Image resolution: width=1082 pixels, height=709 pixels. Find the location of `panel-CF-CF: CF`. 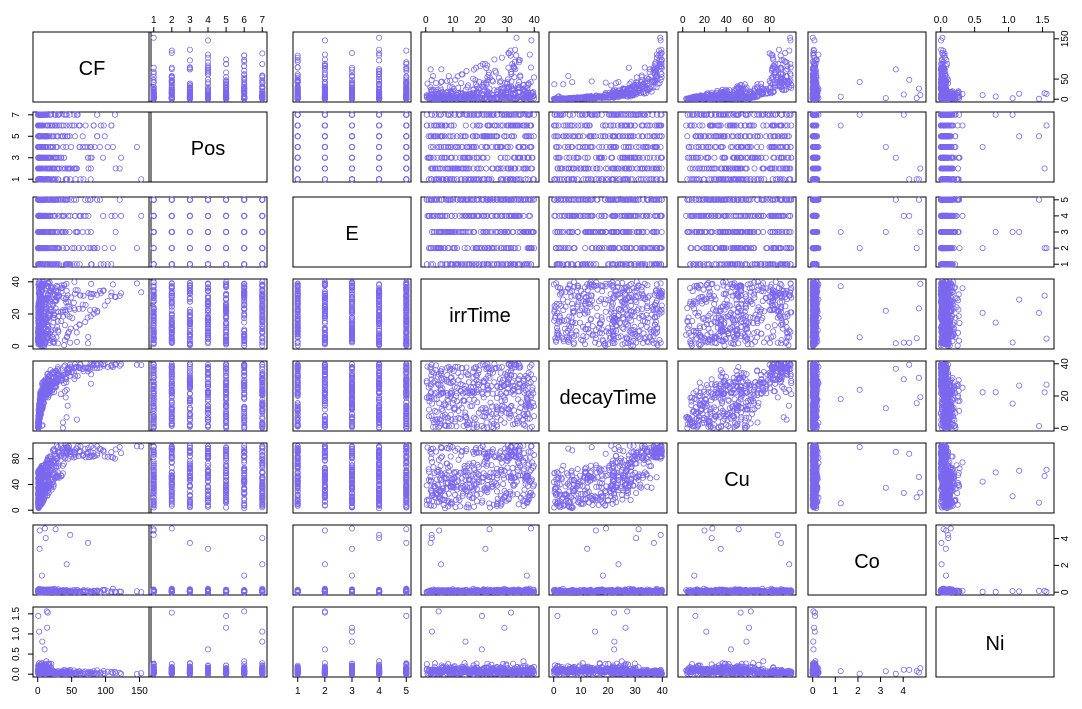

panel-CF-CF: CF is located at coordinates (92, 67).